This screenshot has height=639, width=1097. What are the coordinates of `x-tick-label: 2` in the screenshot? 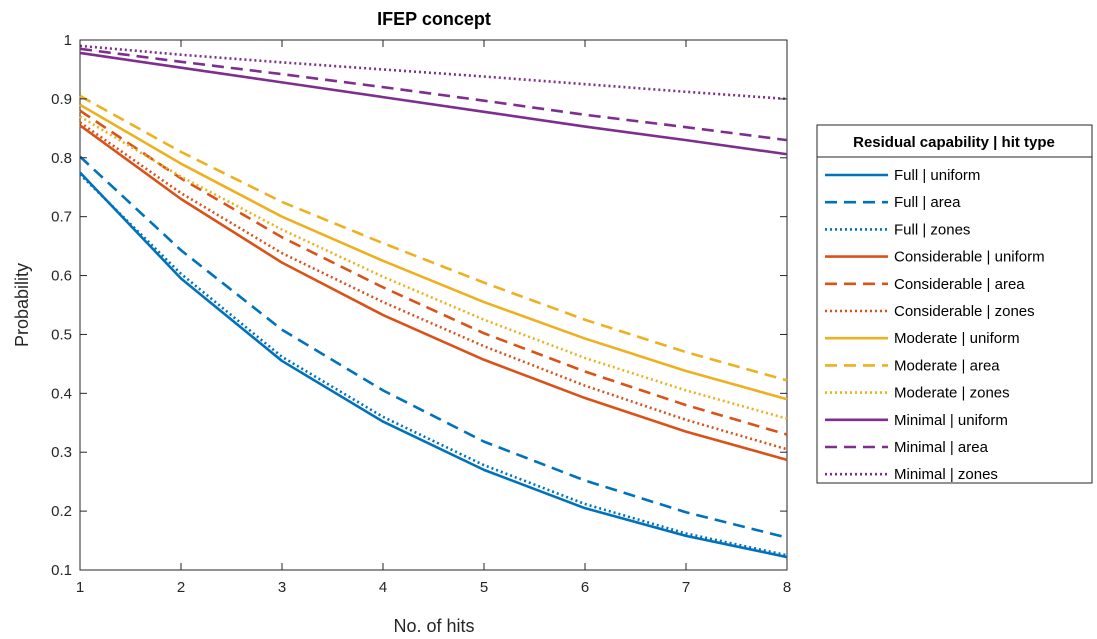 It's located at (181, 587).